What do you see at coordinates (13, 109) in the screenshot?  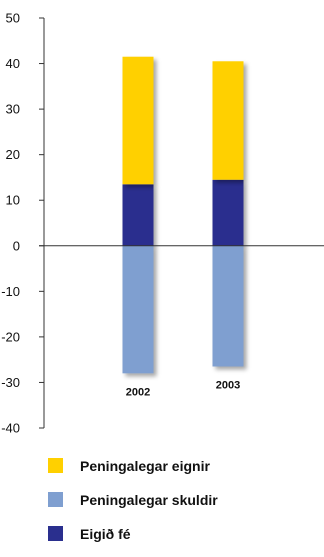 I see `y-tick-label: 30` at bounding box center [13, 109].